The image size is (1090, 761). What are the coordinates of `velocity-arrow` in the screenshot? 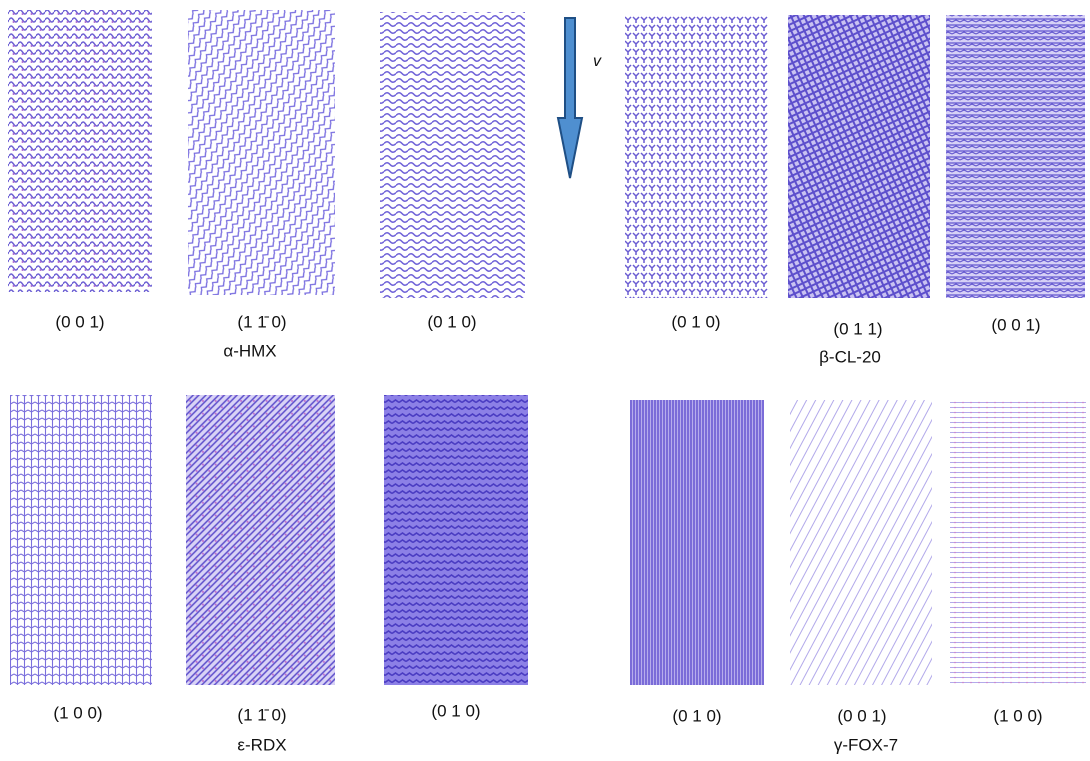 It's located at (570, 98).